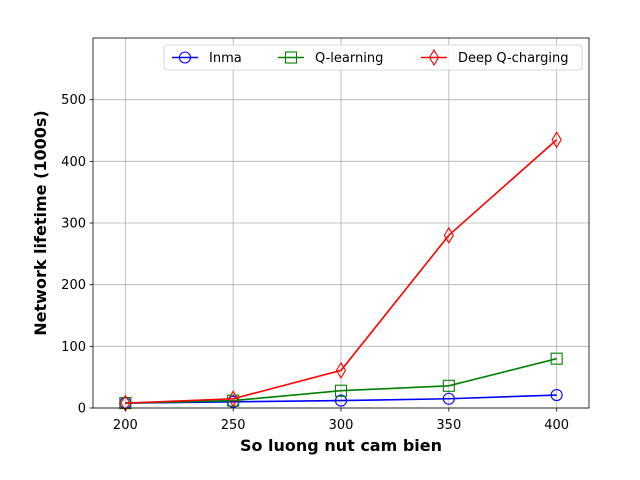  What do you see at coordinates (82, 409) in the screenshot?
I see `y-tick-label: 0` at bounding box center [82, 409].